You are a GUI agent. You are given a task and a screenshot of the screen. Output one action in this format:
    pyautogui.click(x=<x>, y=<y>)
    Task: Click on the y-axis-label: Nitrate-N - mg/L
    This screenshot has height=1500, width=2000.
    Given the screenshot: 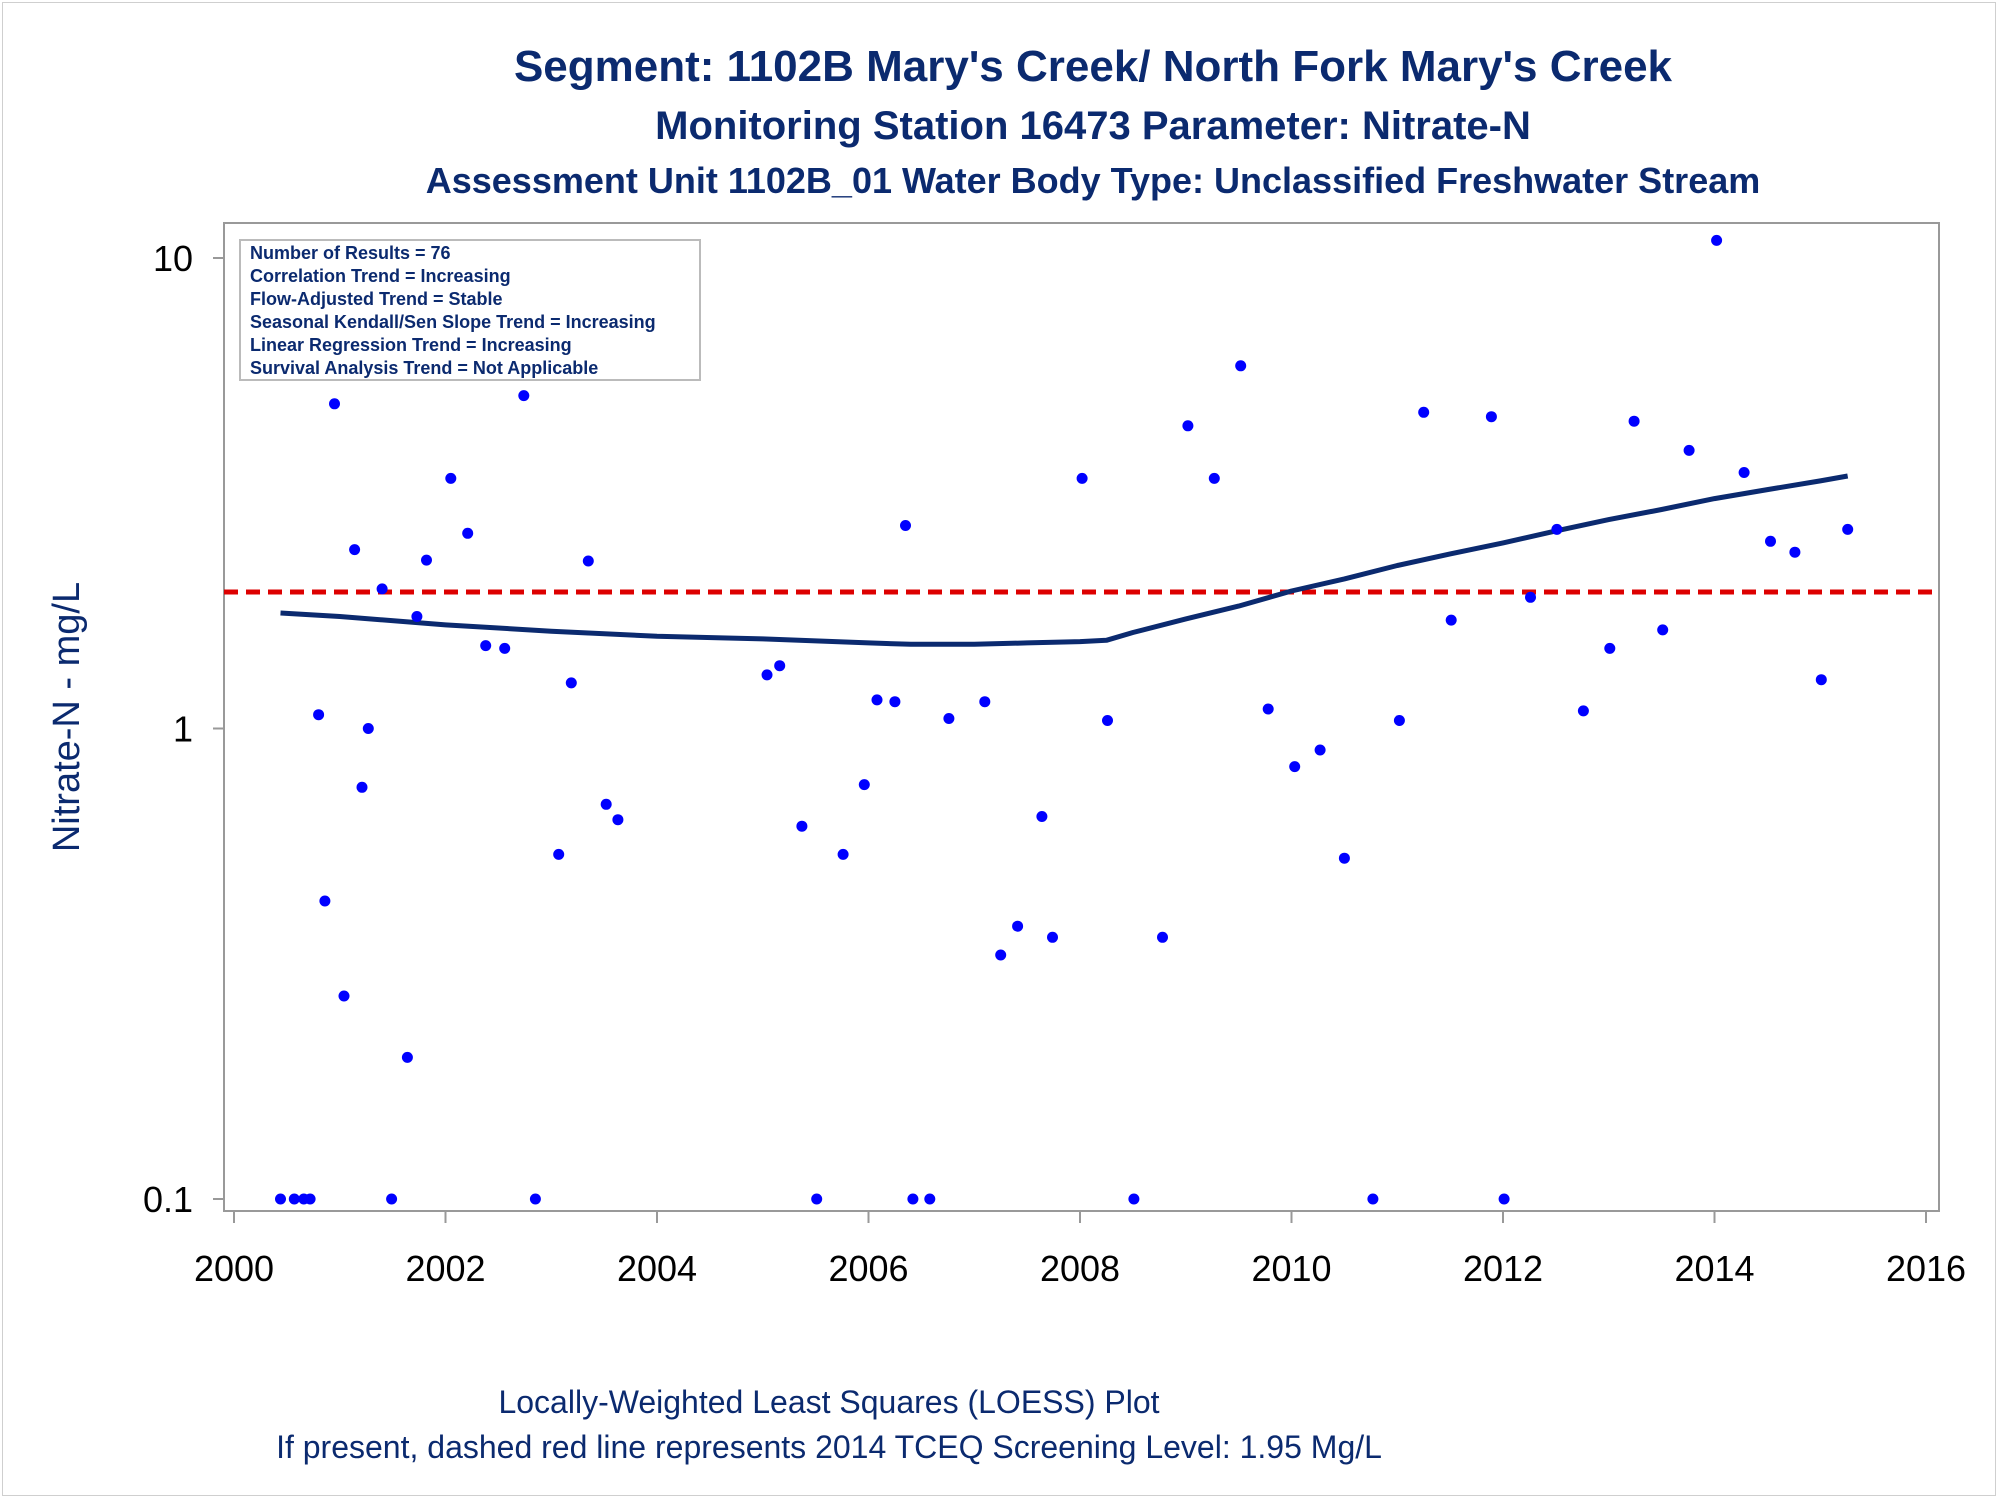 What is the action you would take?
    pyautogui.click(x=67, y=717)
    